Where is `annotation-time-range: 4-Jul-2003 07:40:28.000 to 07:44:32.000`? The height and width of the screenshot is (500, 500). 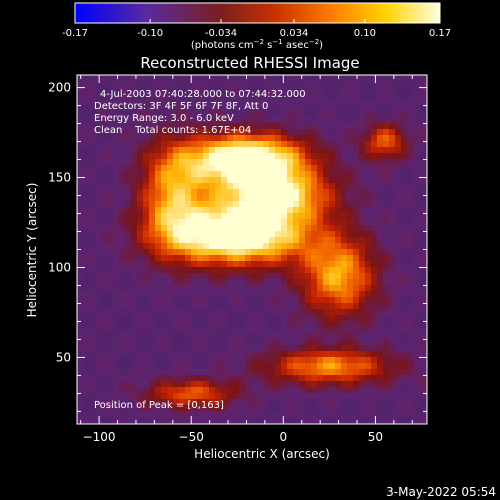 annotation-time-range: 4-Jul-2003 07:40:28.000 to 07:44:32.000 is located at coordinates (203, 94).